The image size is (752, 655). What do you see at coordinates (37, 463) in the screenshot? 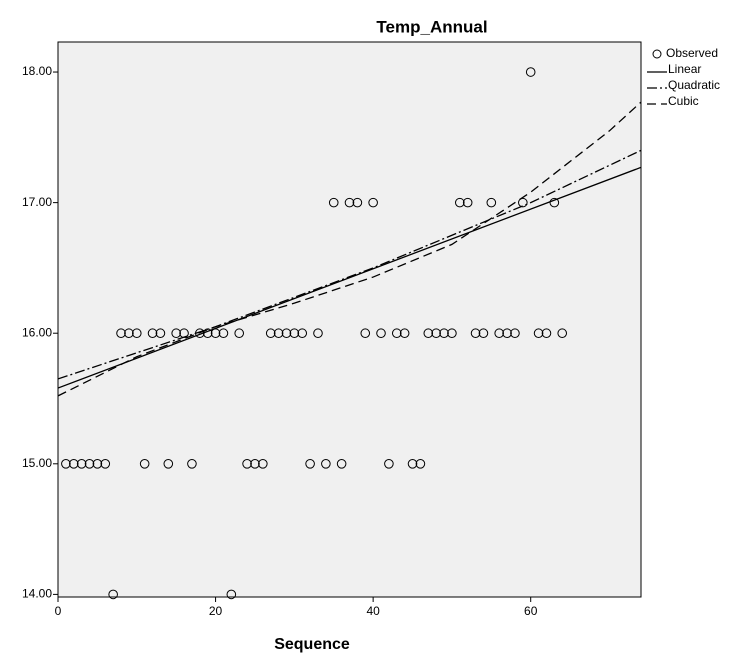
I see `y-tick-label: 15.00` at bounding box center [37, 463].